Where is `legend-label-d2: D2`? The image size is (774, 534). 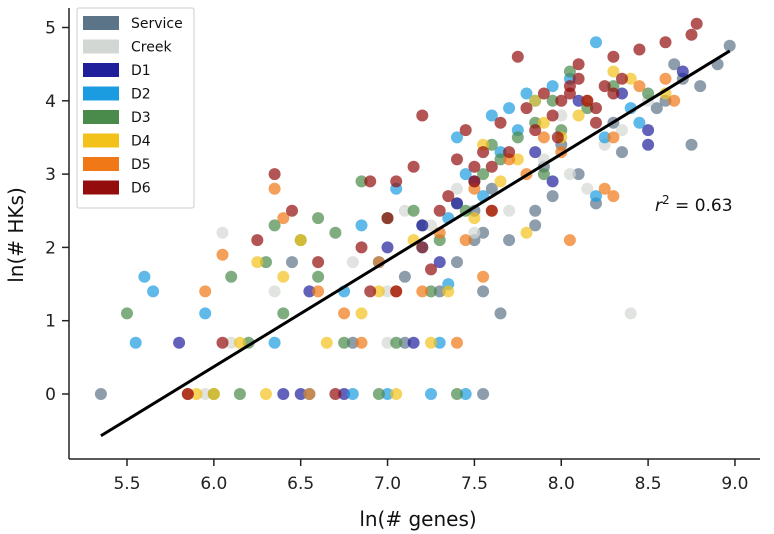 legend-label-d2: D2 is located at coordinates (141, 95).